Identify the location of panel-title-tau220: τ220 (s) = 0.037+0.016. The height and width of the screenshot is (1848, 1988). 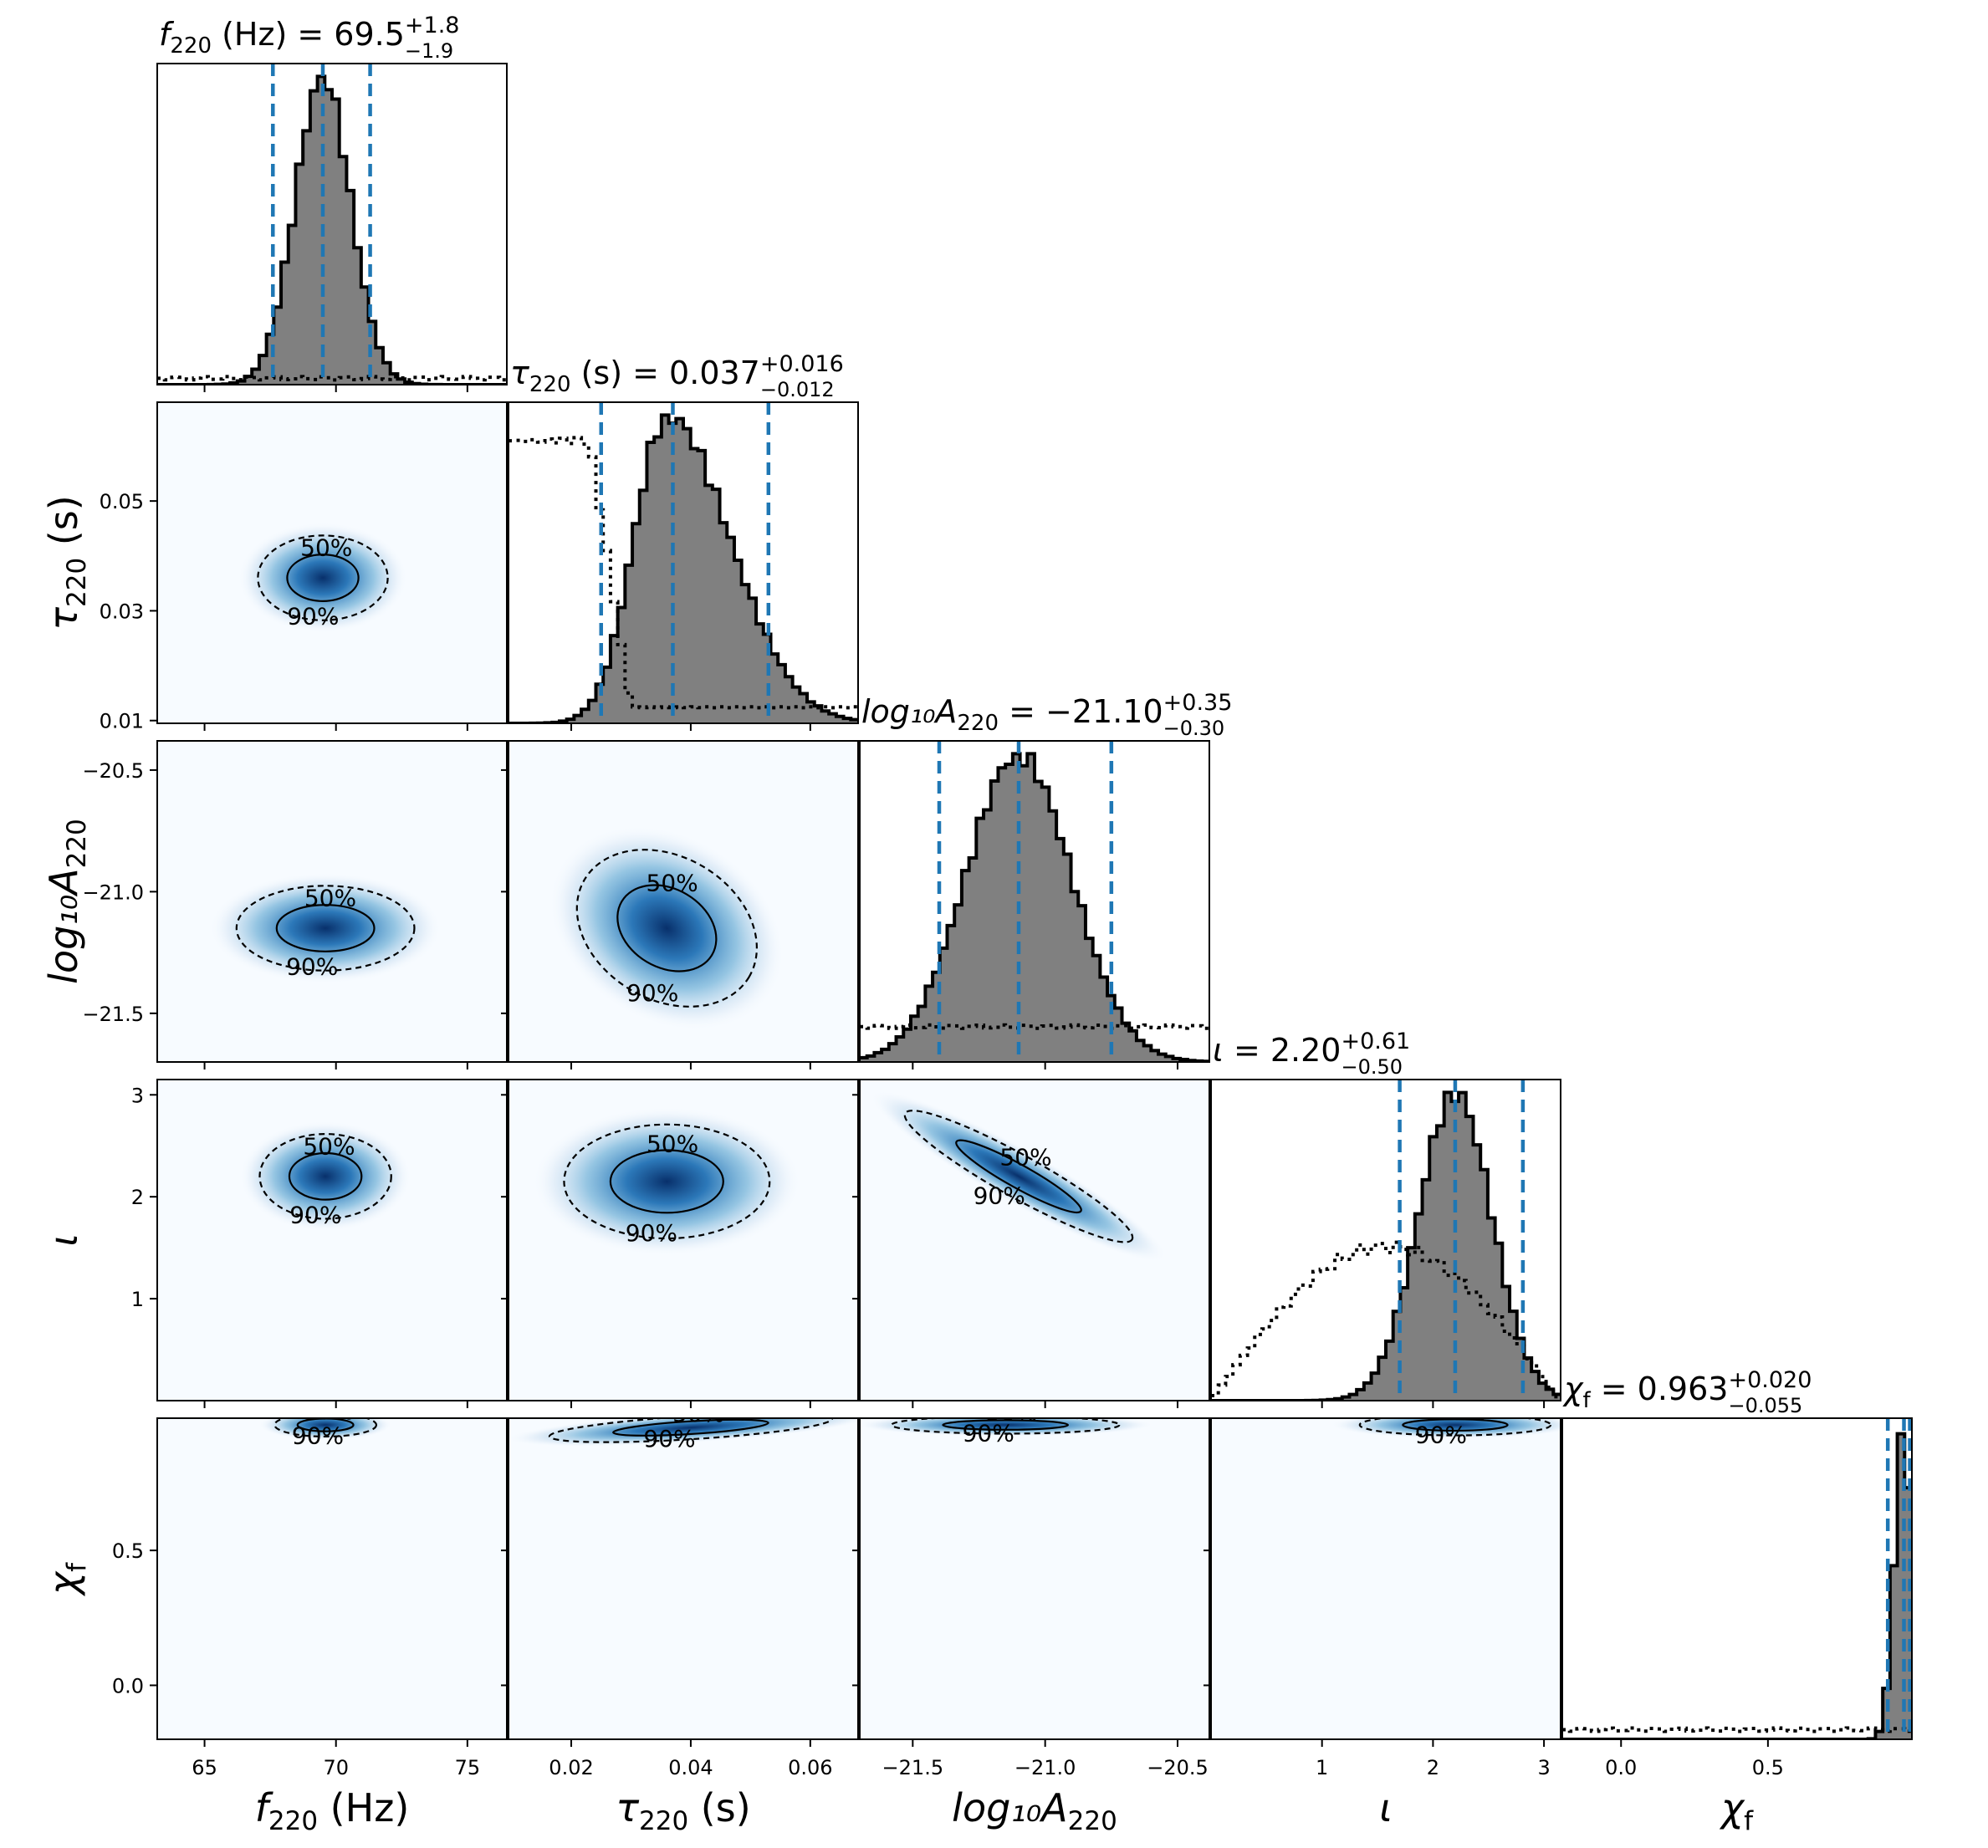
(677, 374).